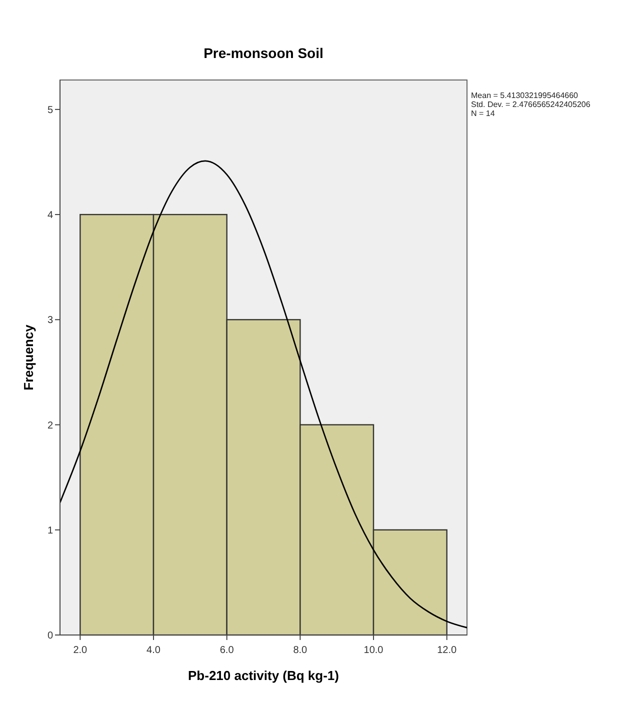 Image resolution: width=617 pixels, height=706 pixels. Describe the element at coordinates (28, 357) in the screenshot. I see `y-axis-title: Frequency` at that location.